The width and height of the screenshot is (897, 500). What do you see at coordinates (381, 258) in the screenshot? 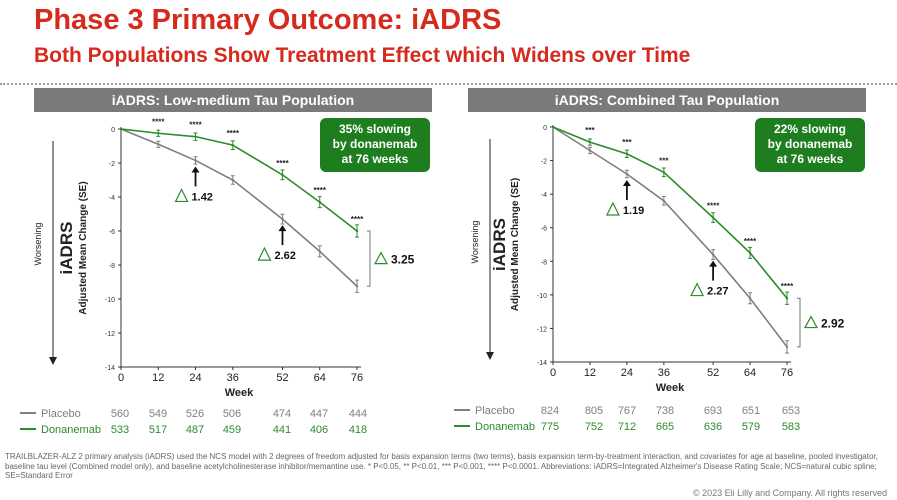
I see `chart1-final-delta-triangle-icon` at bounding box center [381, 258].